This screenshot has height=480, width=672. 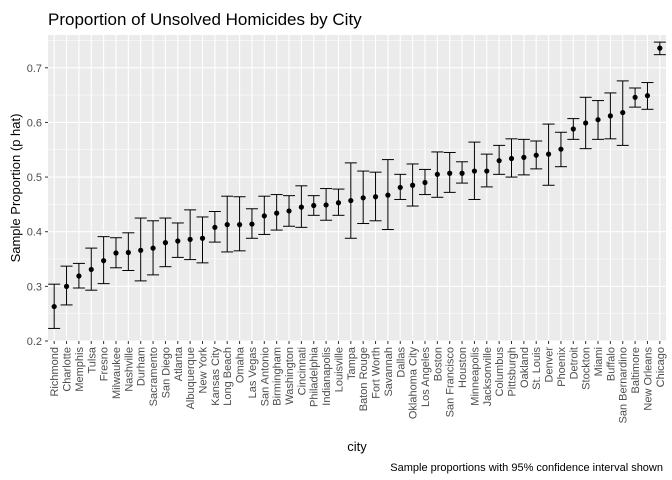 What do you see at coordinates (142, 366) in the screenshot?
I see `x-tick-label: Durham` at bounding box center [142, 366].